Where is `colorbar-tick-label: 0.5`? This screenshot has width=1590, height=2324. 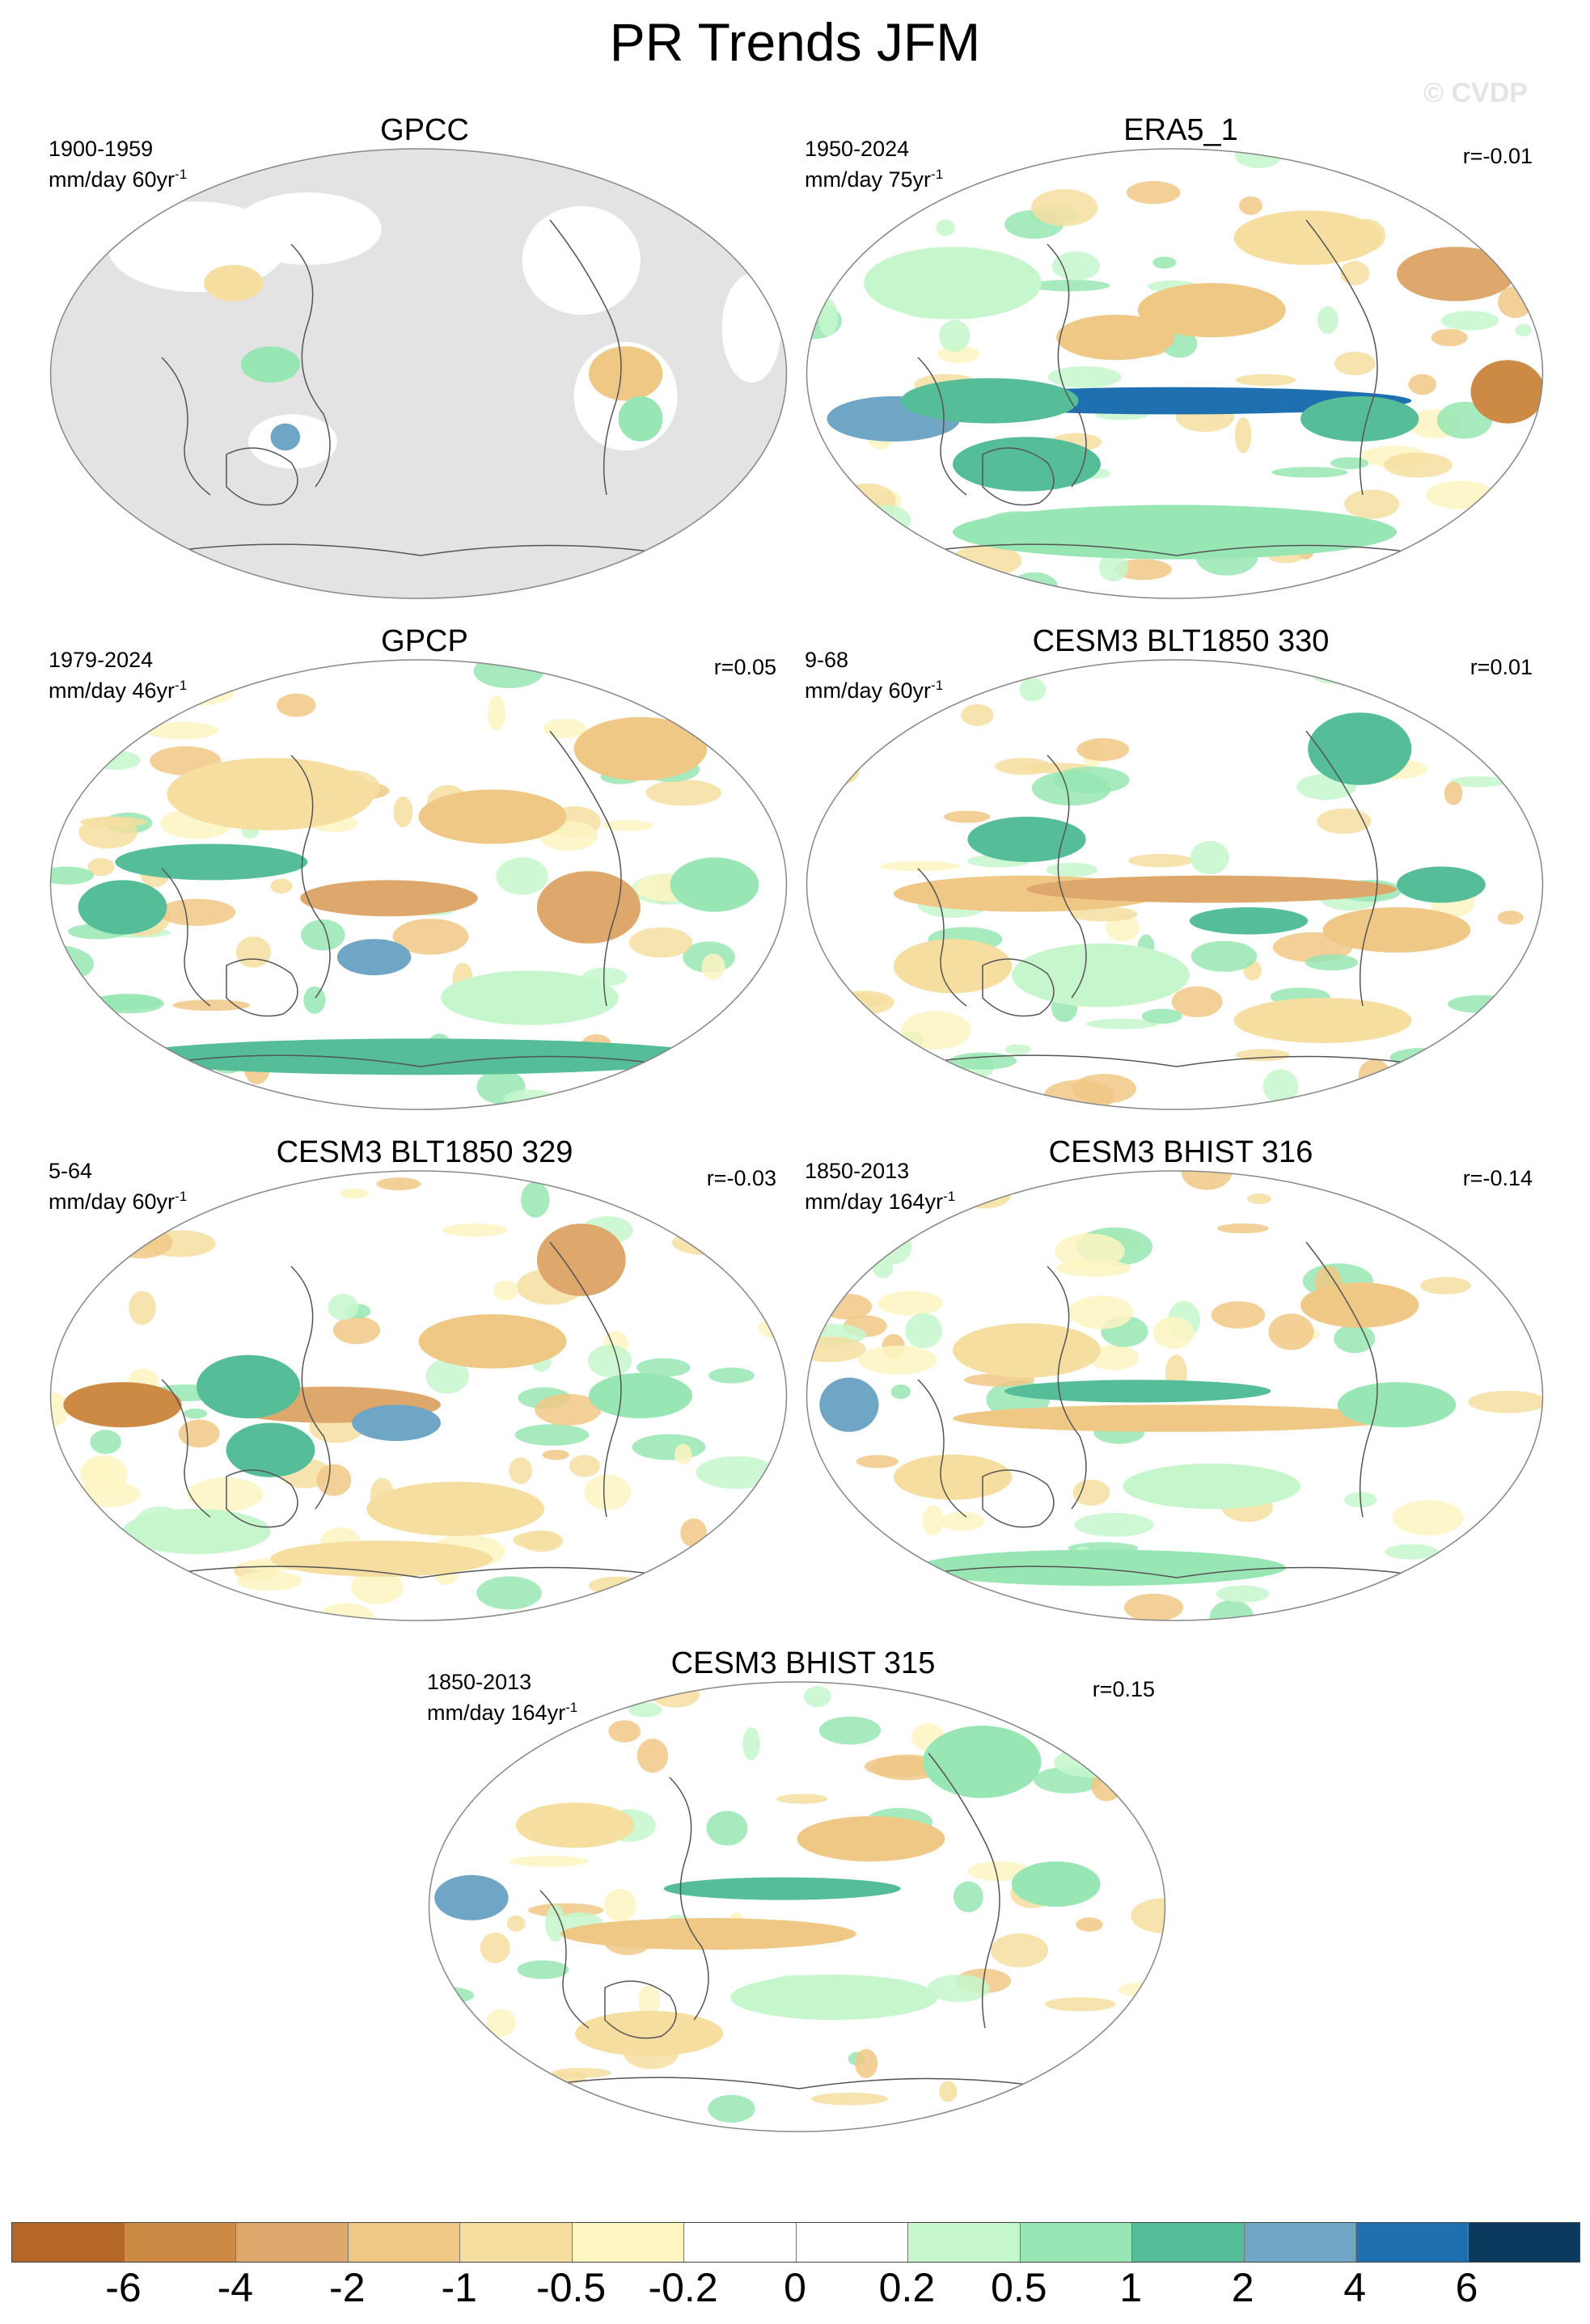 colorbar-tick-label: 0.5 is located at coordinates (1019, 2287).